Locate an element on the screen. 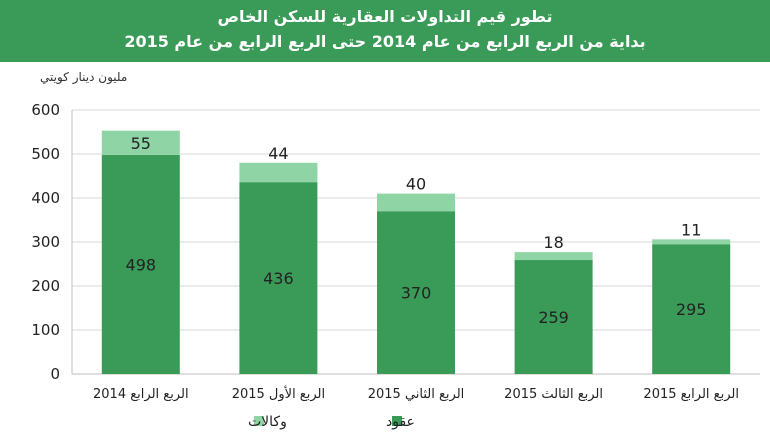 This screenshot has width=770, height=443. data-label-contracts: 370 is located at coordinates (416, 293).